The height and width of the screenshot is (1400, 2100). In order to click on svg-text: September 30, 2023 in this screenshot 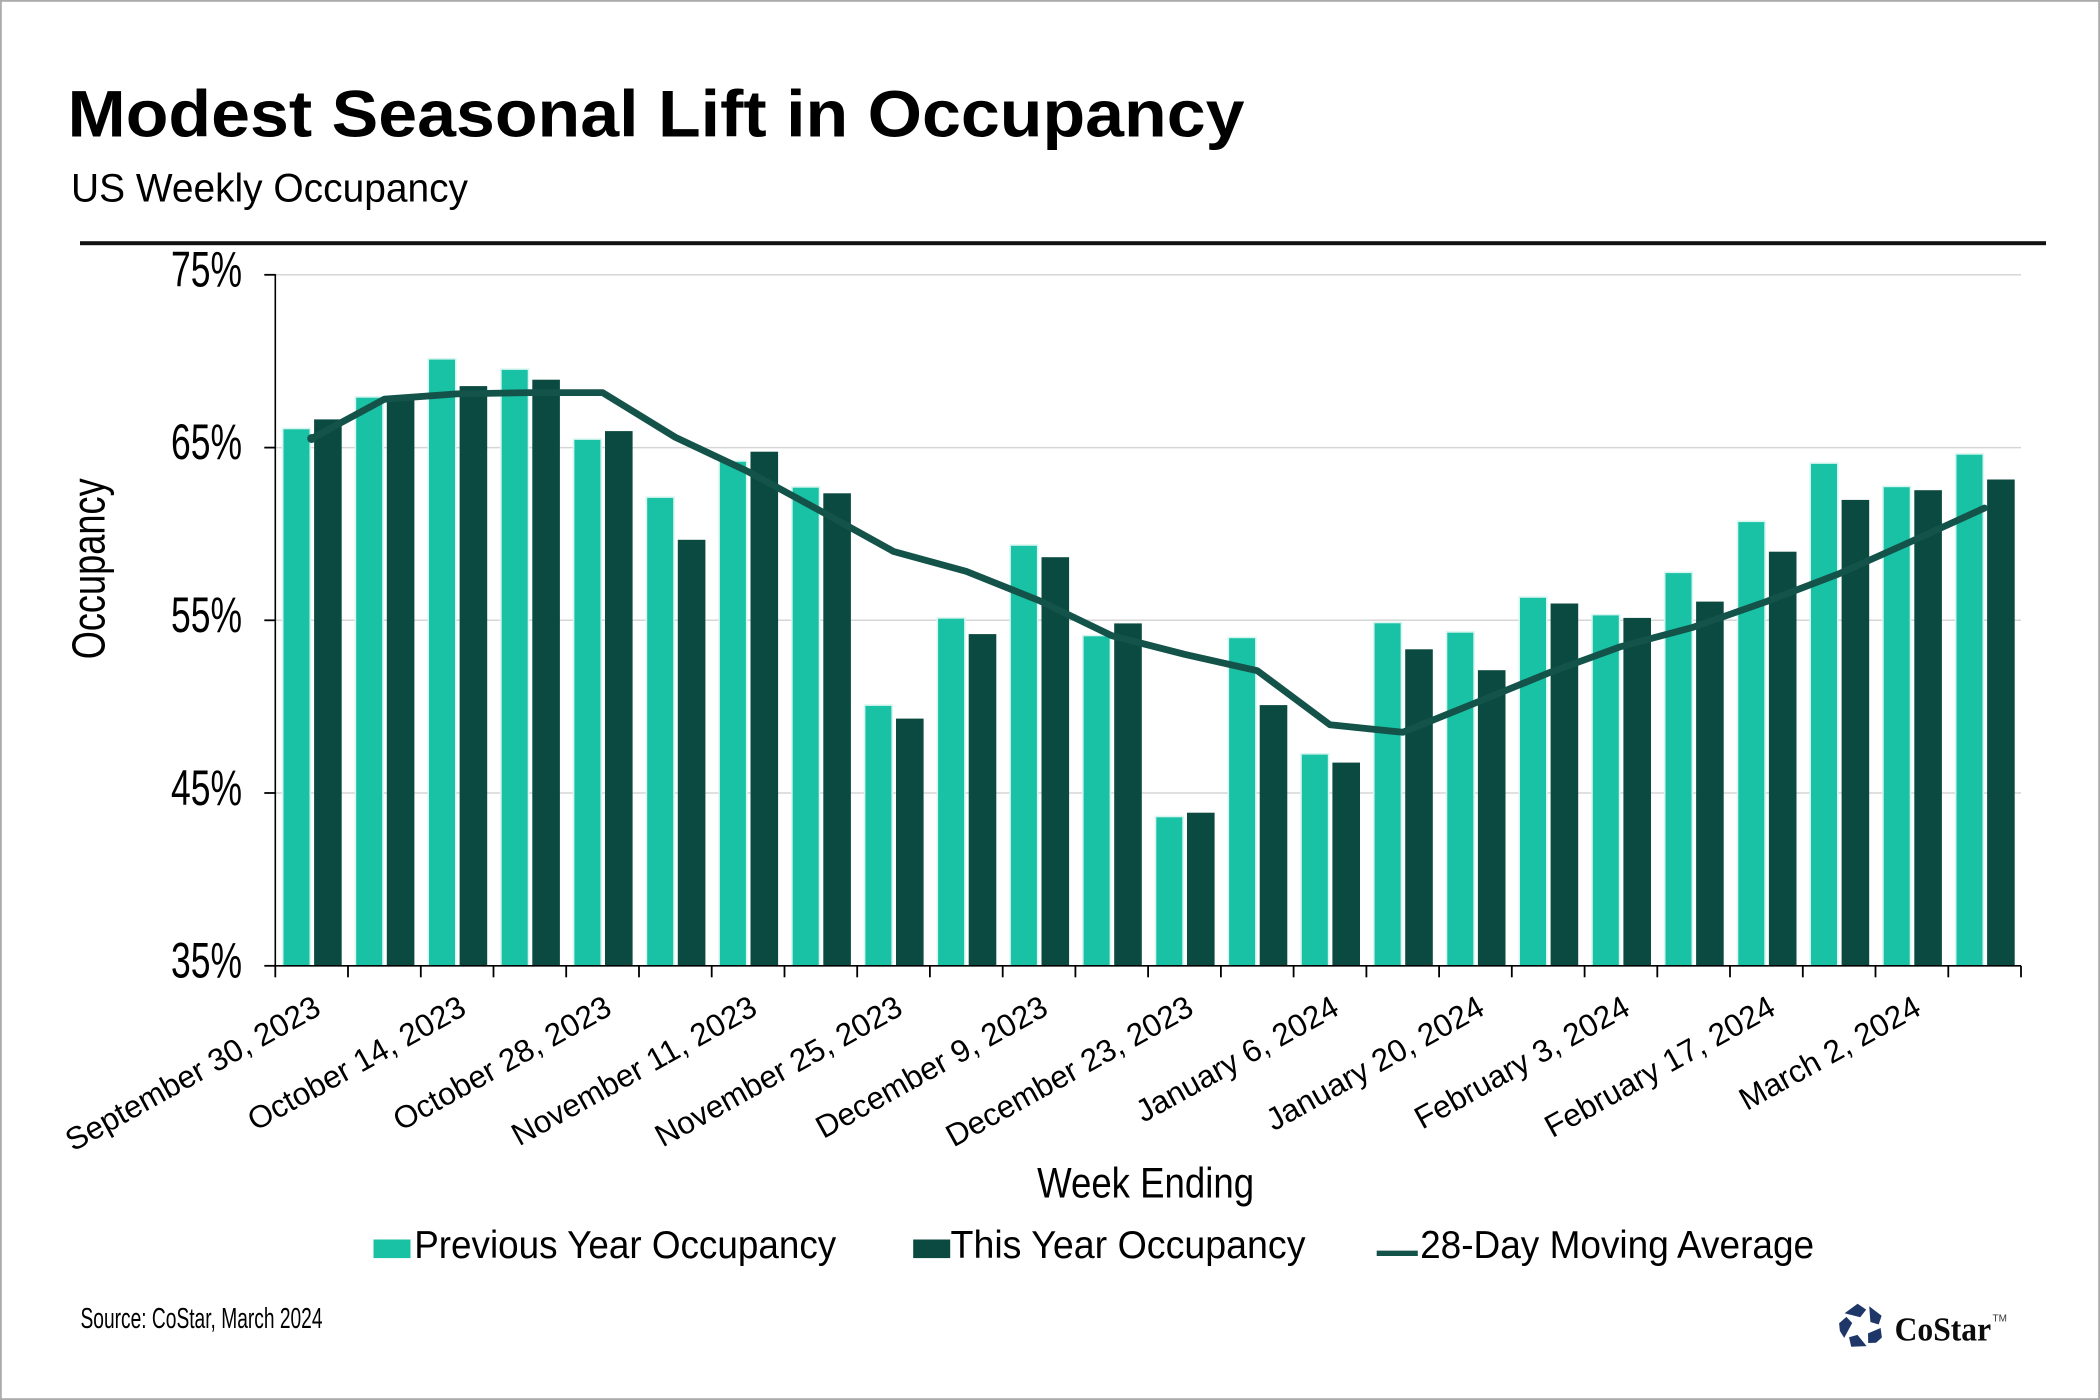, I will do `click(192, 1073)`.